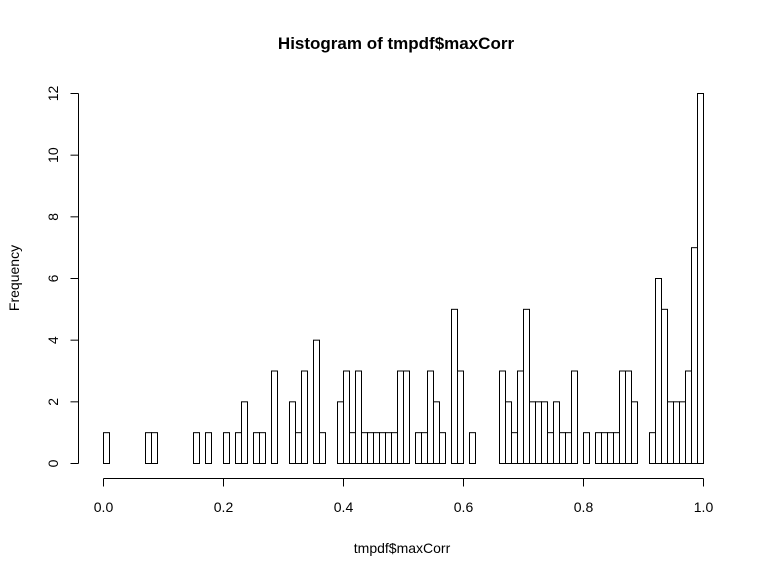  What do you see at coordinates (14, 278) in the screenshot?
I see `y-axis-label: Frequency` at bounding box center [14, 278].